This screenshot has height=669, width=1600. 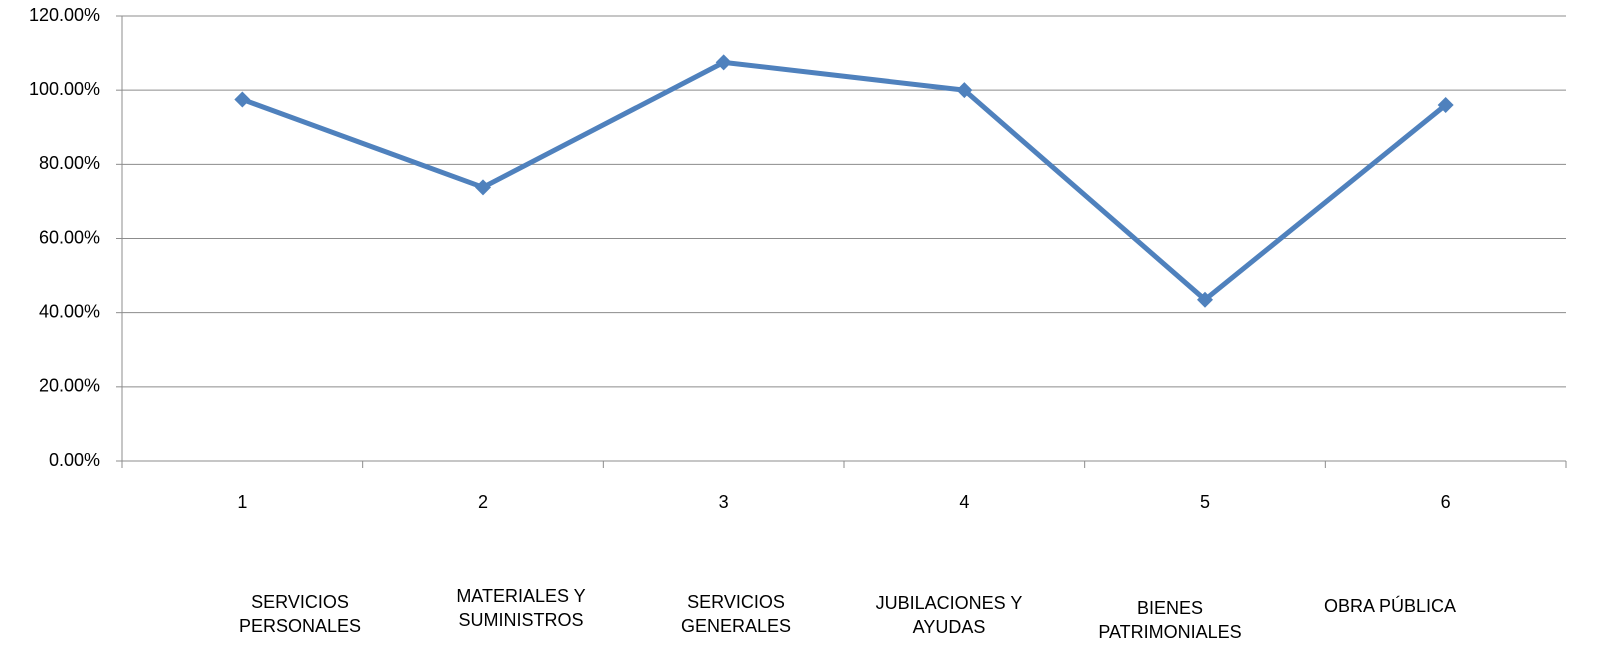 I want to click on x-tick-label: 3, so click(x=724, y=502).